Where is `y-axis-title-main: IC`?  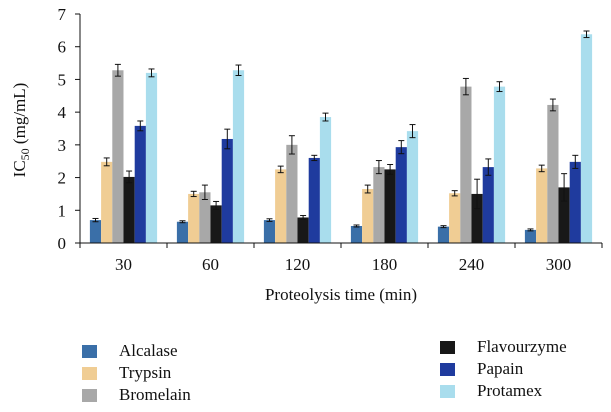
y-axis-title-main: IC is located at coordinates (19, 168).